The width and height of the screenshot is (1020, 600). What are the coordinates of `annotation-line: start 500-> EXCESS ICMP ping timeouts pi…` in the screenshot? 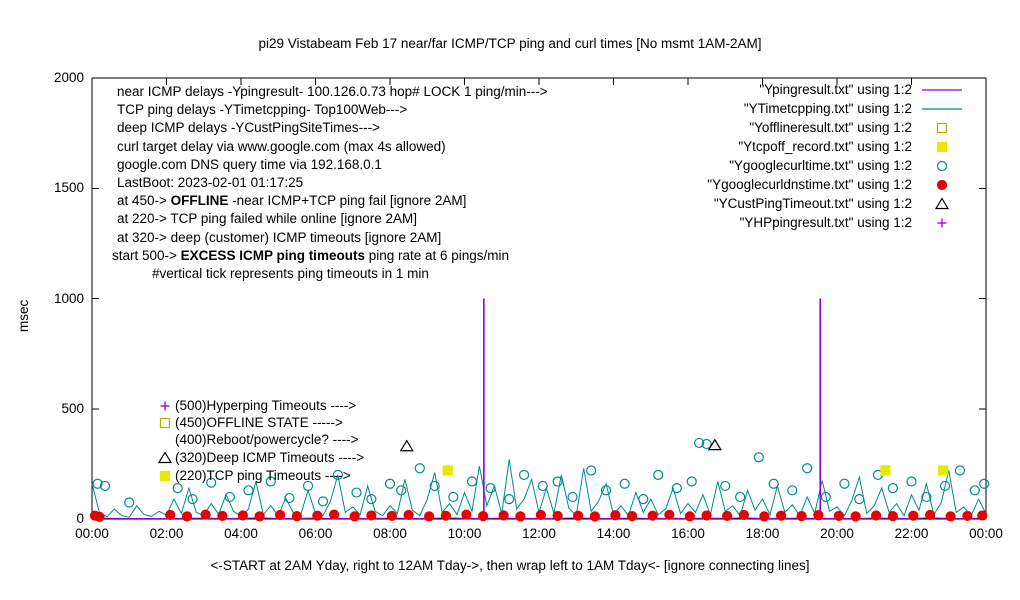 It's located at (311, 255).